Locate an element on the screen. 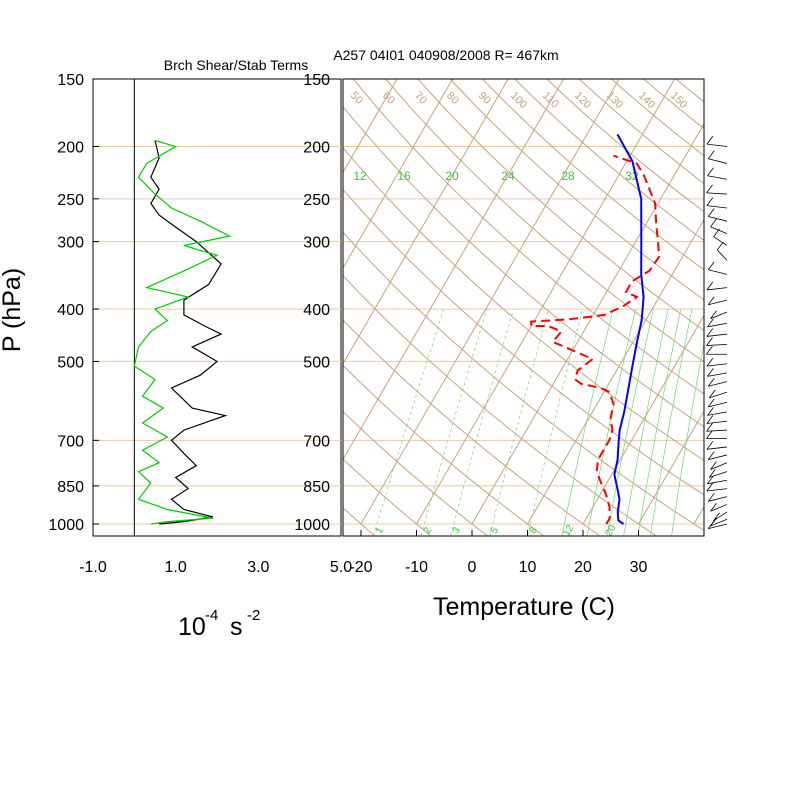 The height and width of the screenshot is (800, 800). left-x-tick-label: -1.0 is located at coordinates (93, 567).